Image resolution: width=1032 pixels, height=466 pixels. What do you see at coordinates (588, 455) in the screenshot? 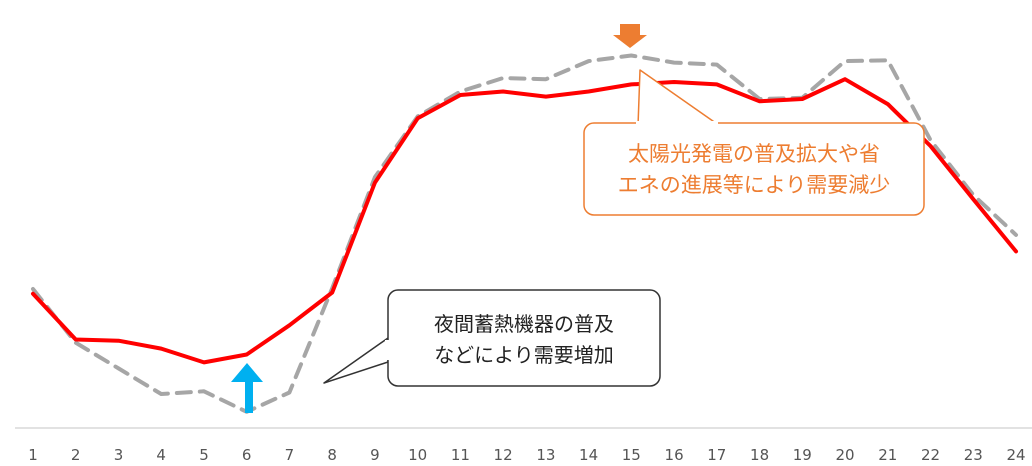
I see `x-tick-label: 14` at bounding box center [588, 455].